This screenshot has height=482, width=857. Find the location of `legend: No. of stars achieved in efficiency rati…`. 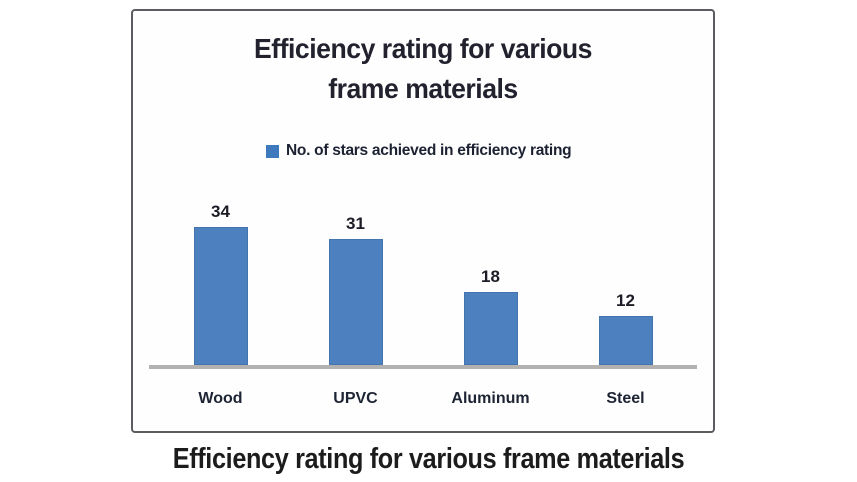

legend: No. of stars achieved in efficiency rati… is located at coordinates (423, 151).